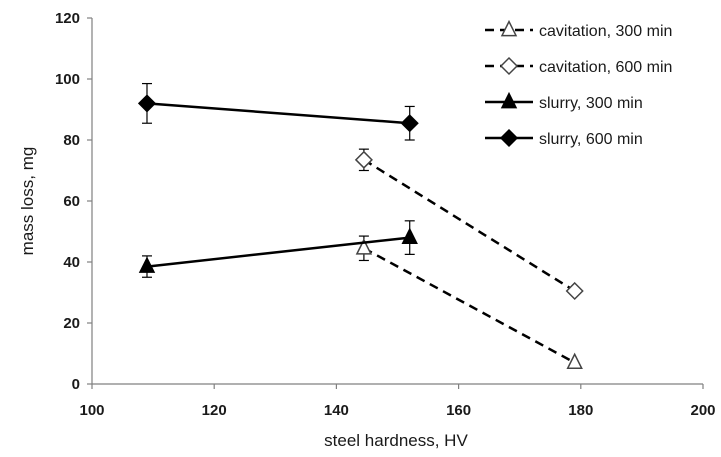 The height and width of the screenshot is (457, 721). I want to click on x-tick-label: 200, so click(702, 410).